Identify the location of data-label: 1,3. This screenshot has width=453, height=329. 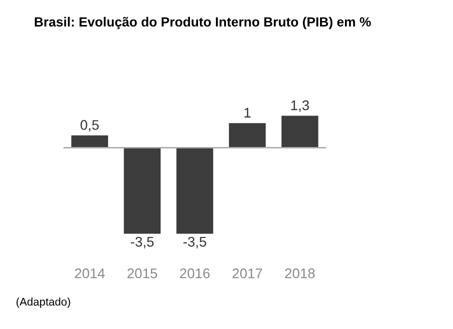
(300, 106).